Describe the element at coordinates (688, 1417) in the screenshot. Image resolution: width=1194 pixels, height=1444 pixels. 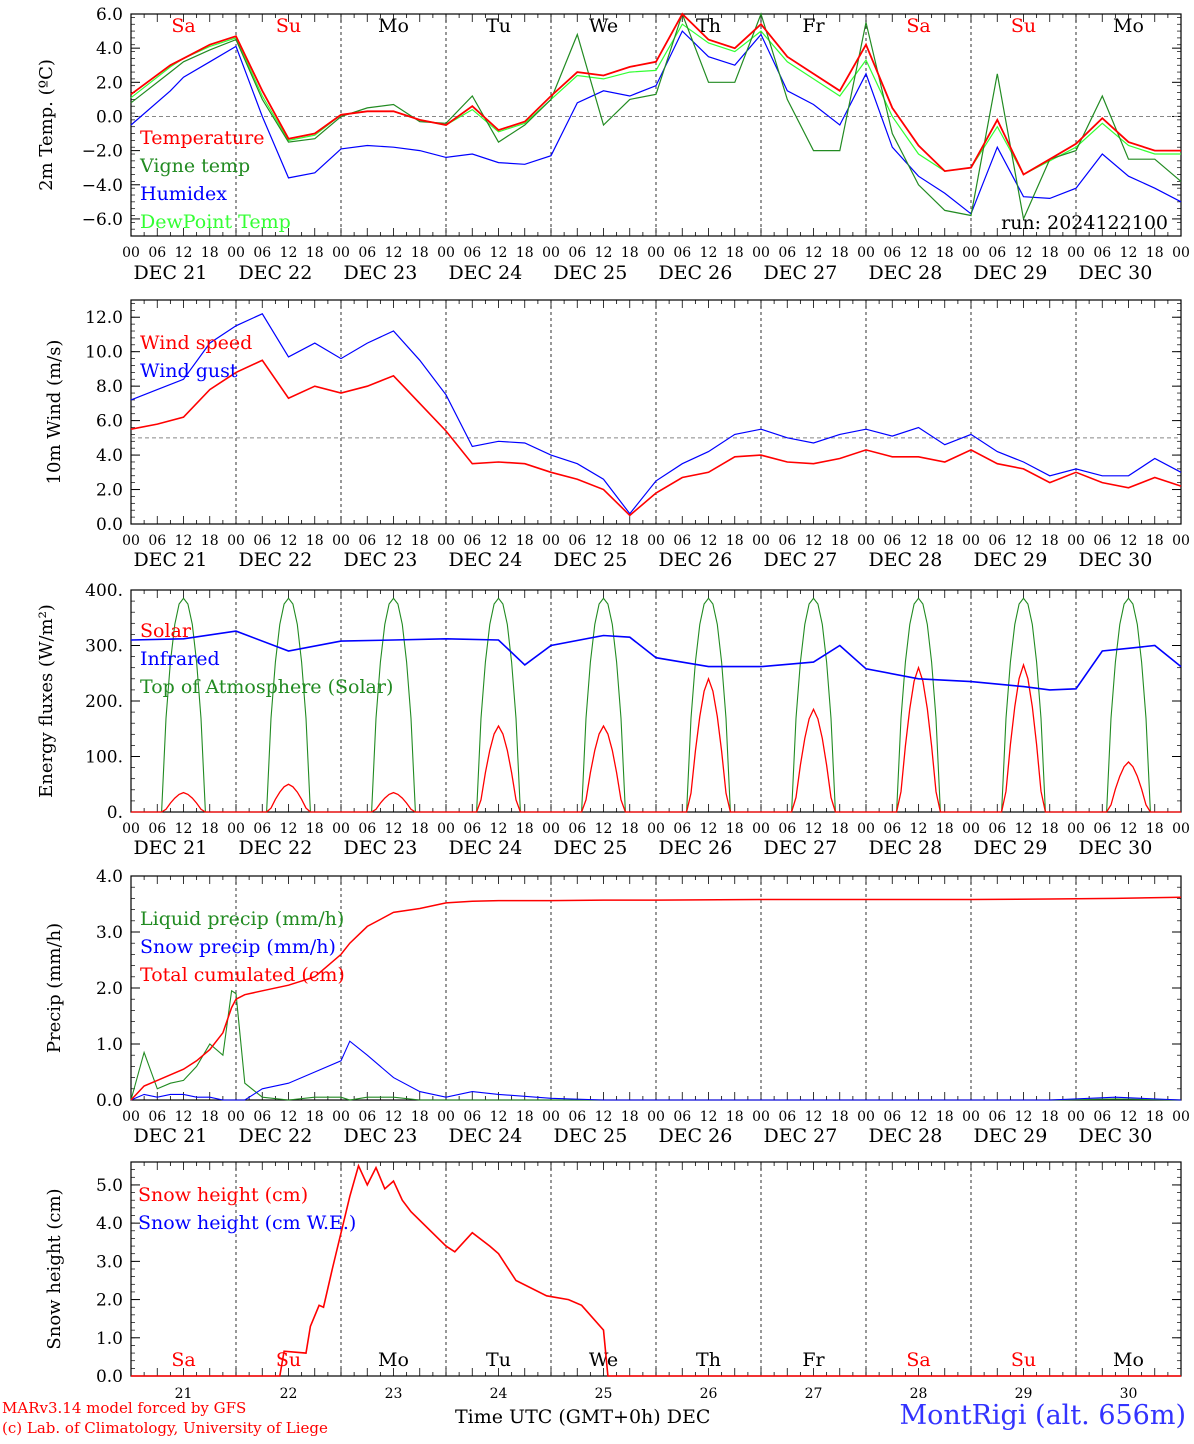
I see `month-label: DEC` at that location.